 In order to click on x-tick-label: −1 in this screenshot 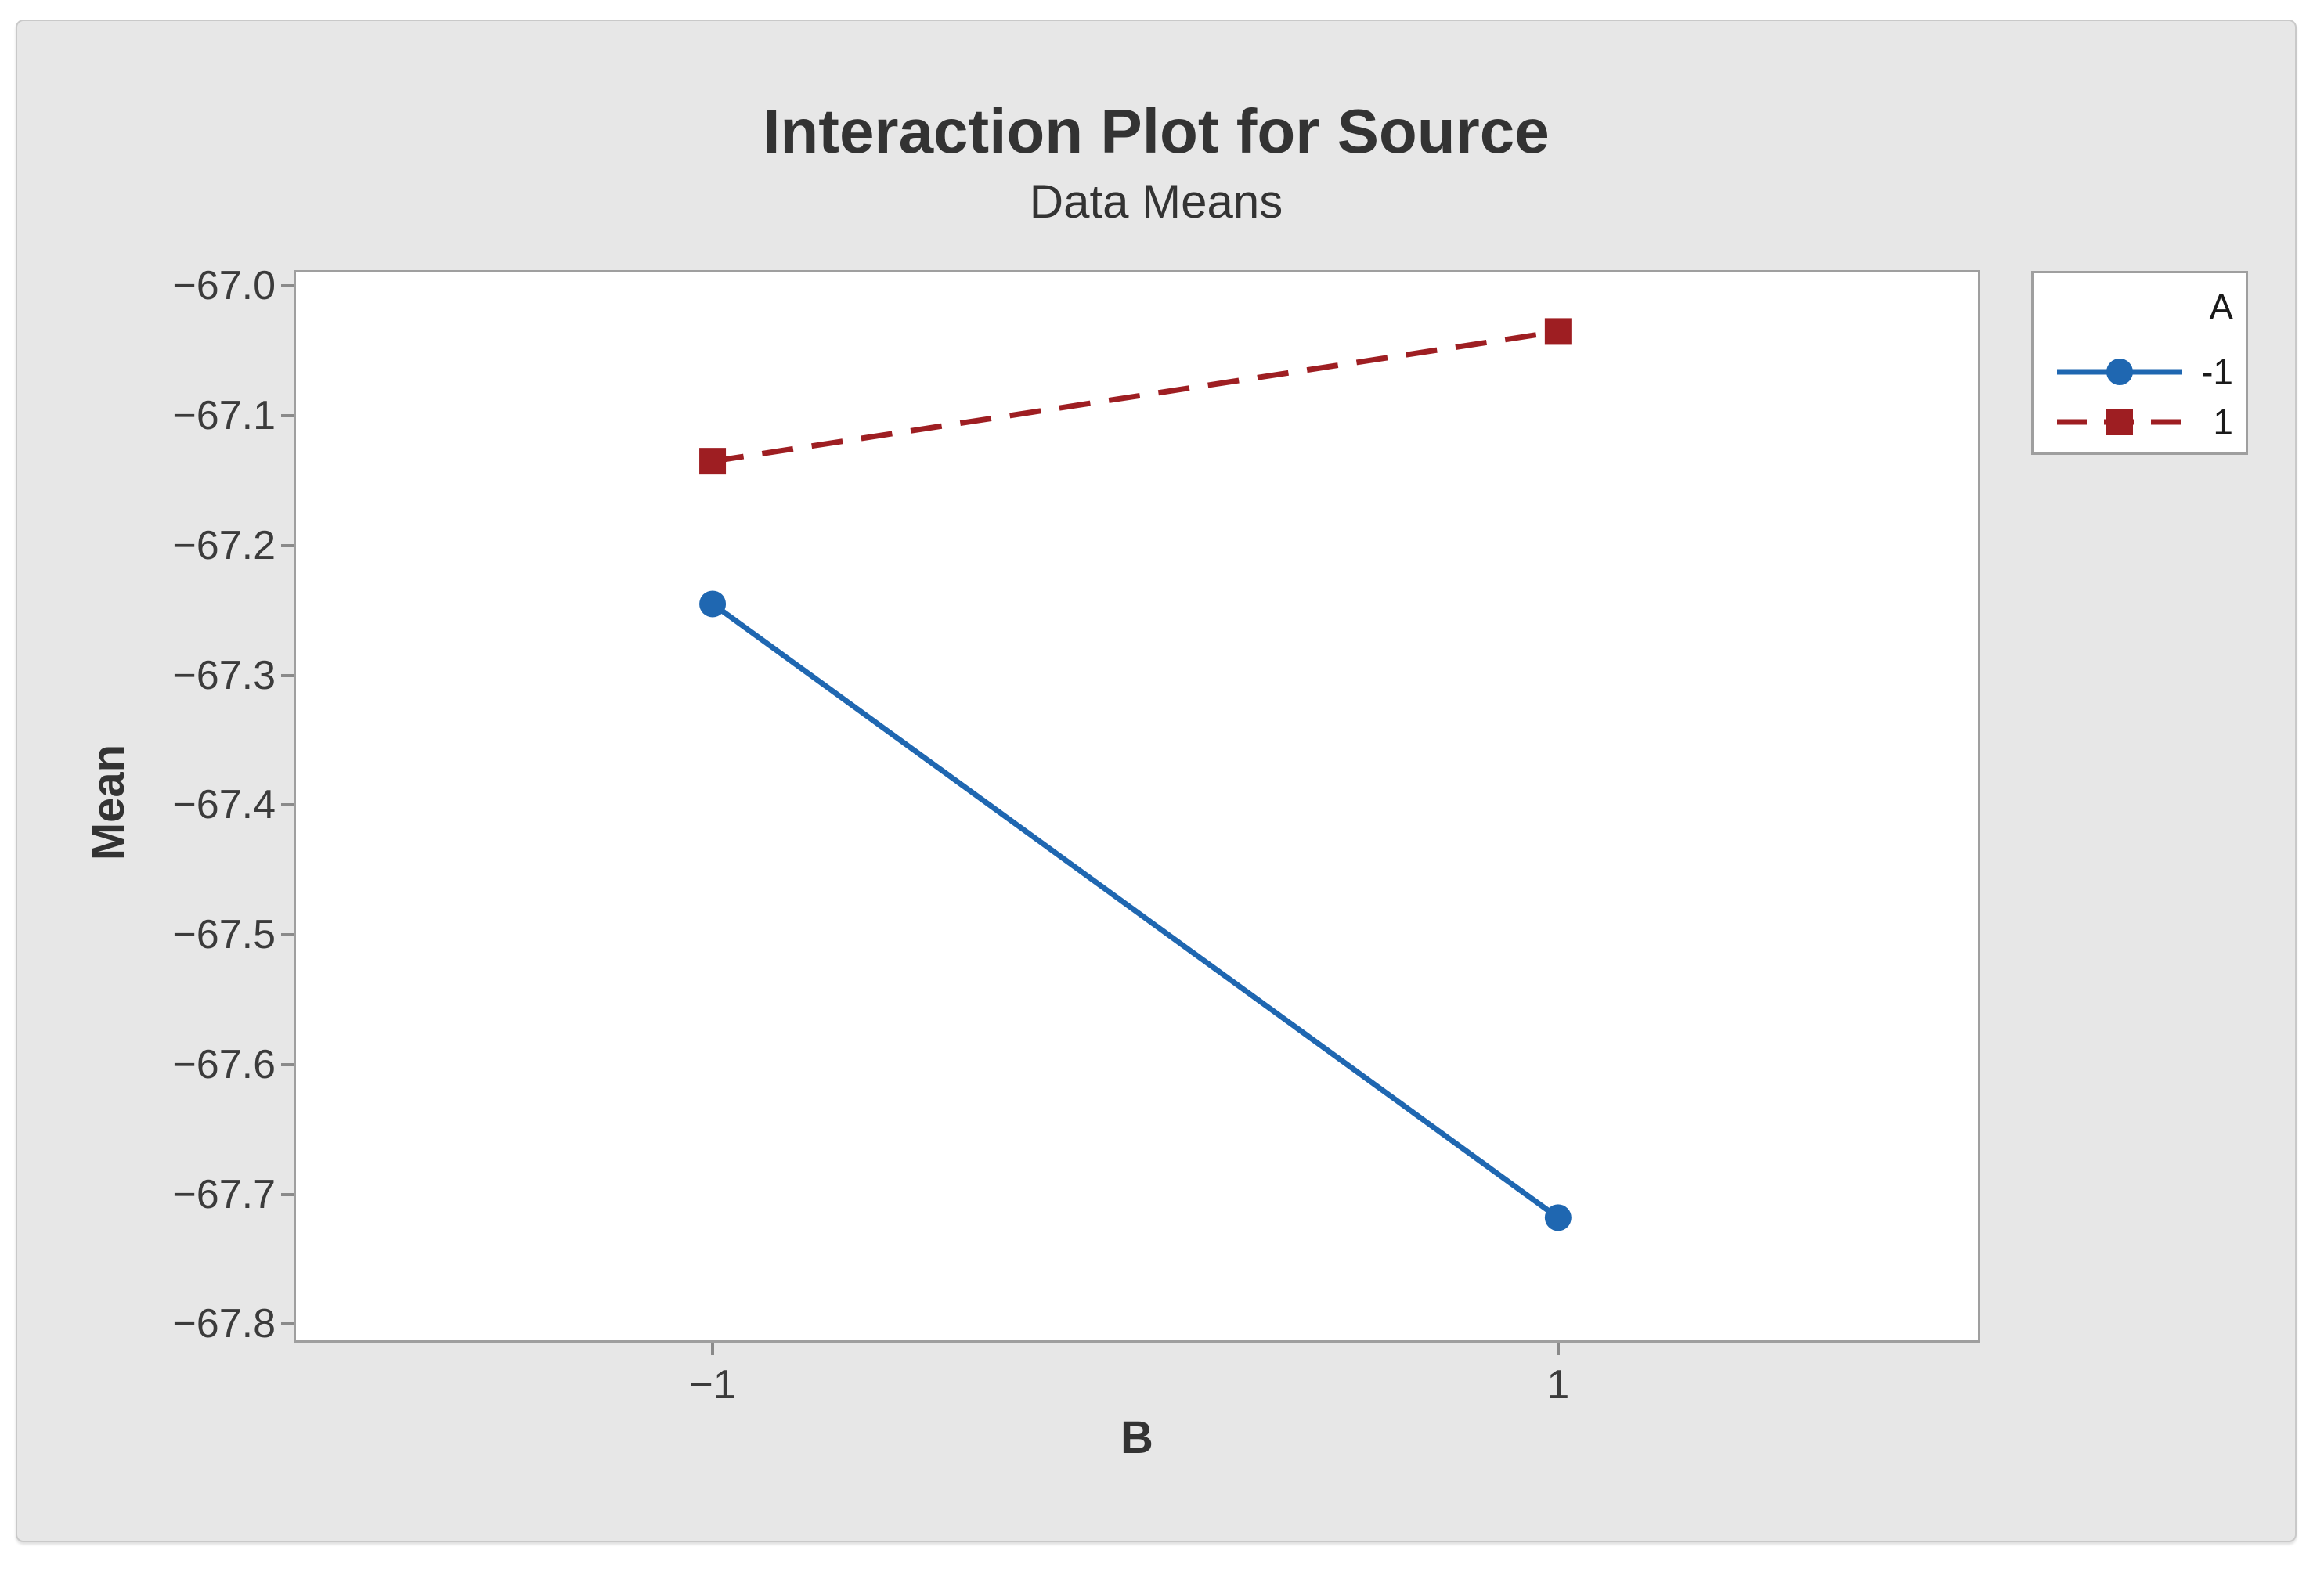, I will do `click(712, 1385)`.